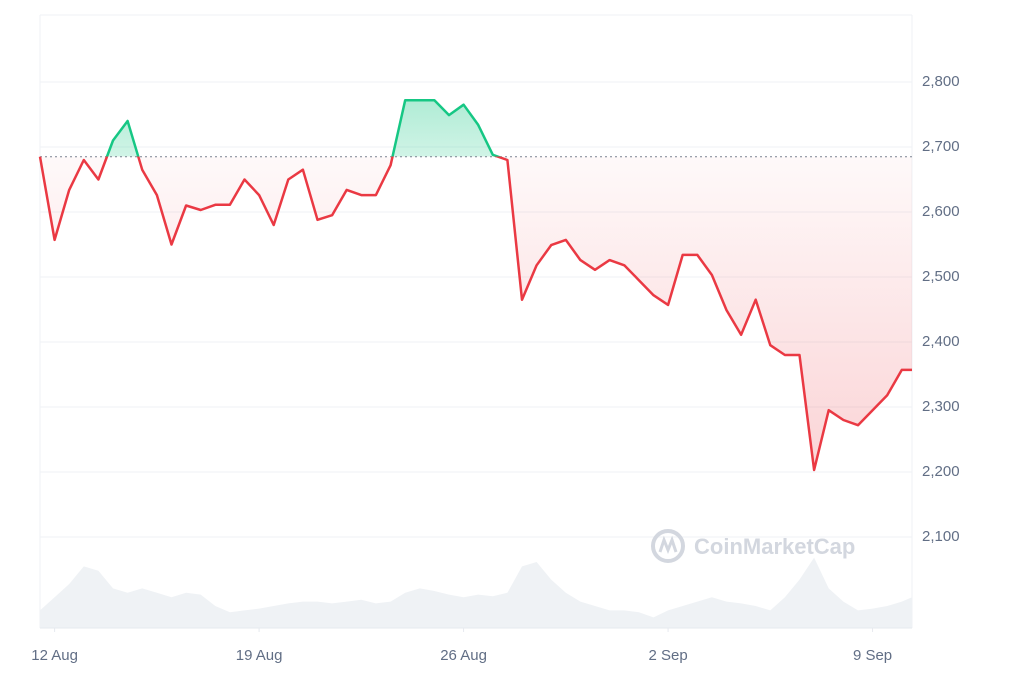  I want to click on watermark-text: CoinMarketCap, so click(774, 546).